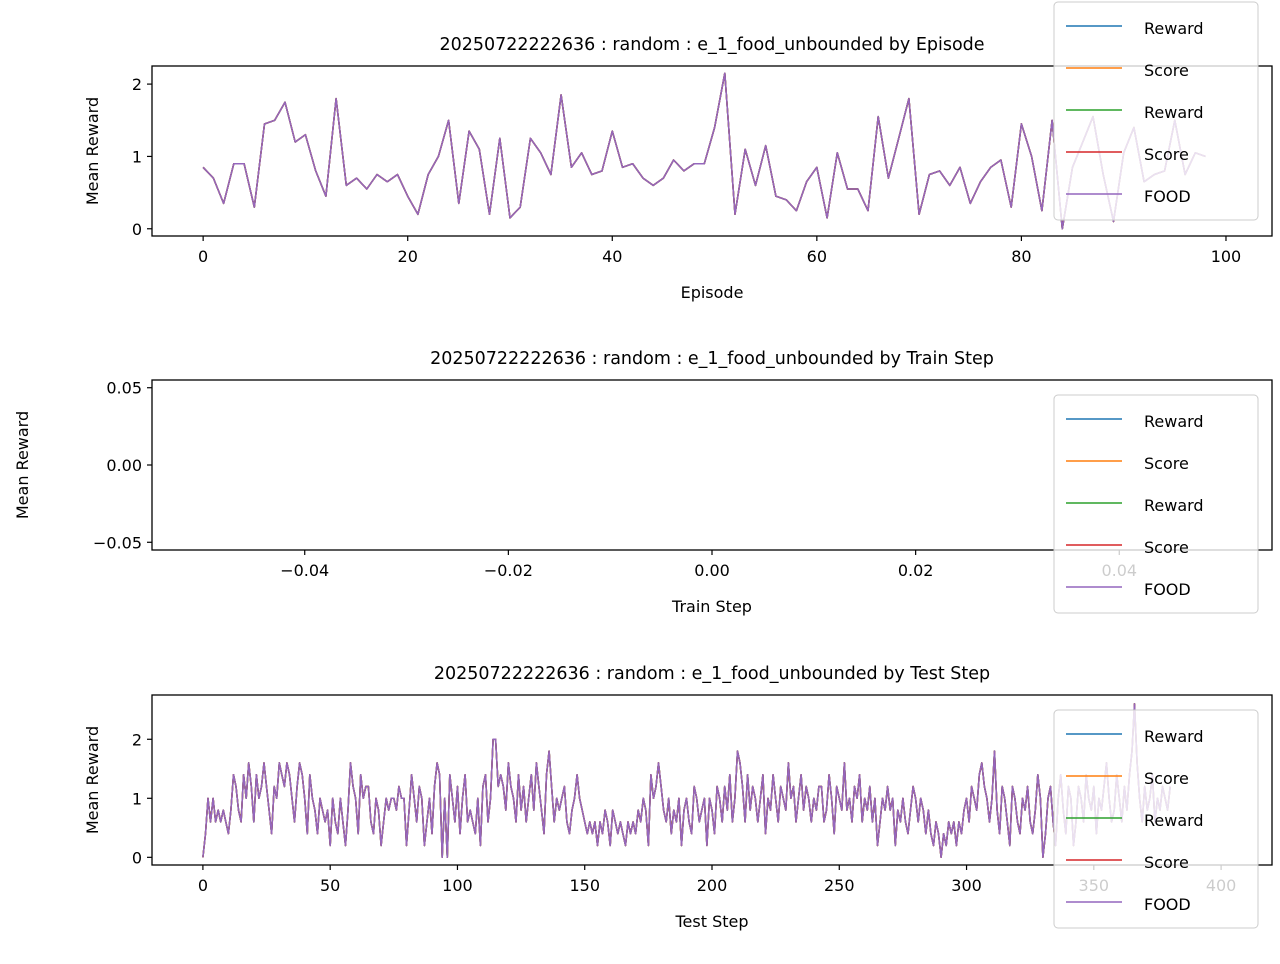  Describe the element at coordinates (584, 885) in the screenshot. I see `x-tick-label: 150` at that location.